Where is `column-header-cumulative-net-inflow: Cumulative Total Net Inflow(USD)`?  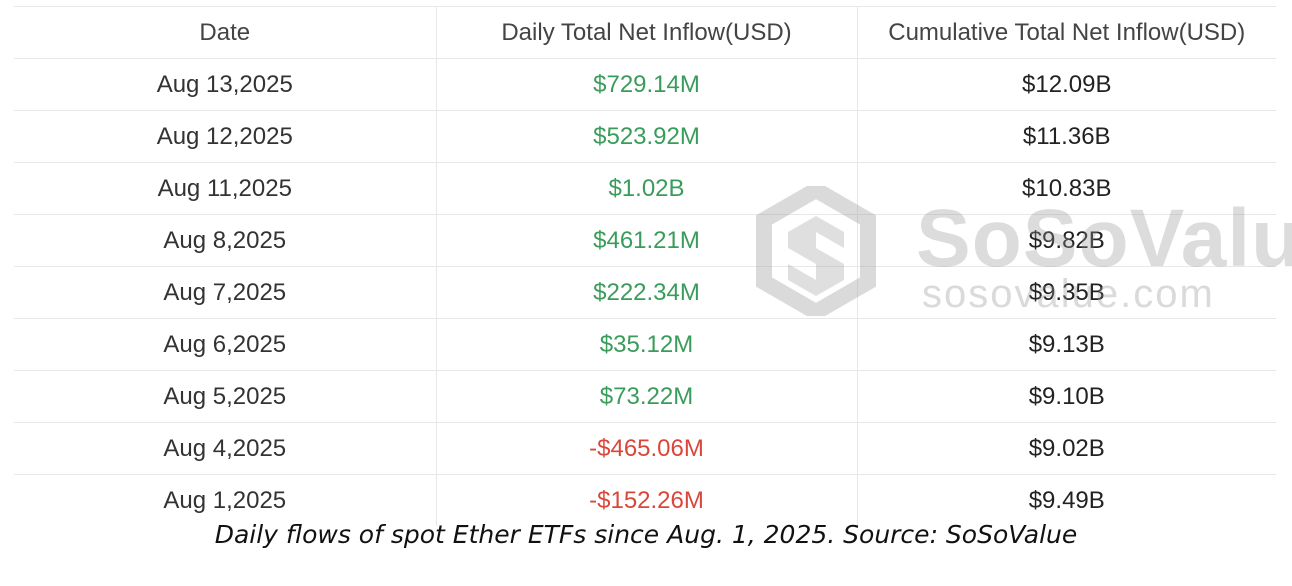 column-header-cumulative-net-inflow: Cumulative Total Net Inflow(USD) is located at coordinates (1066, 32).